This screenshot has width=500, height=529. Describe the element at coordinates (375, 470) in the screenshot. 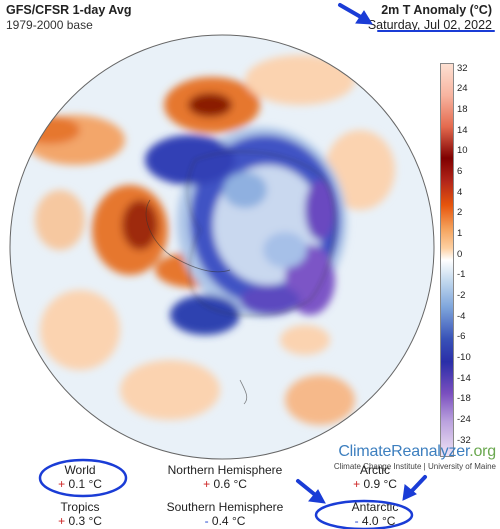

I see `stat-label: Arctic` at that location.